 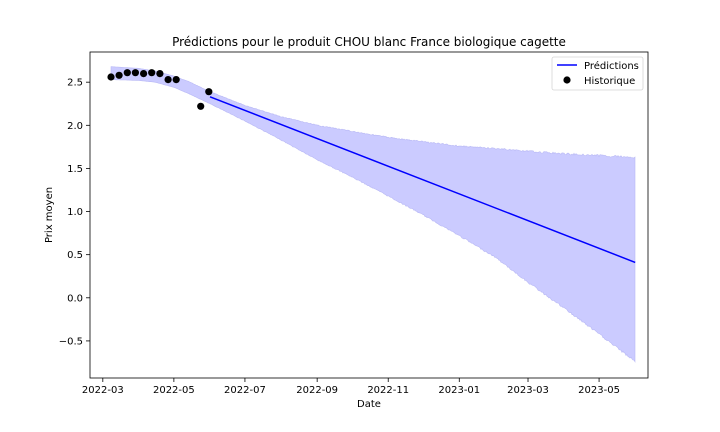 I want to click on x-tick-label: 2022-05, so click(x=174, y=390).